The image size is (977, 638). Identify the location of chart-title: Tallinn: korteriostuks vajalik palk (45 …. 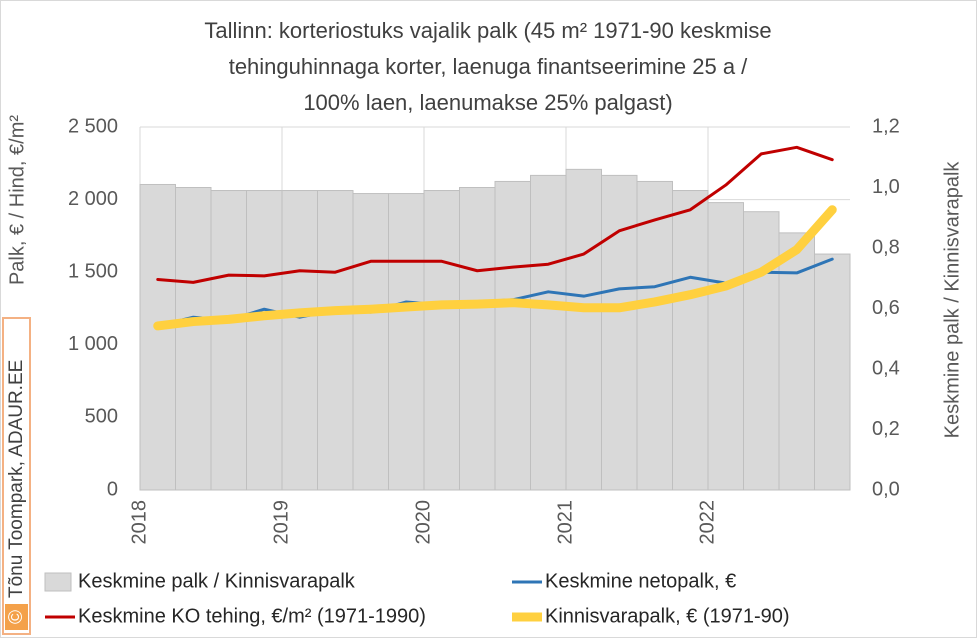
(487, 30).